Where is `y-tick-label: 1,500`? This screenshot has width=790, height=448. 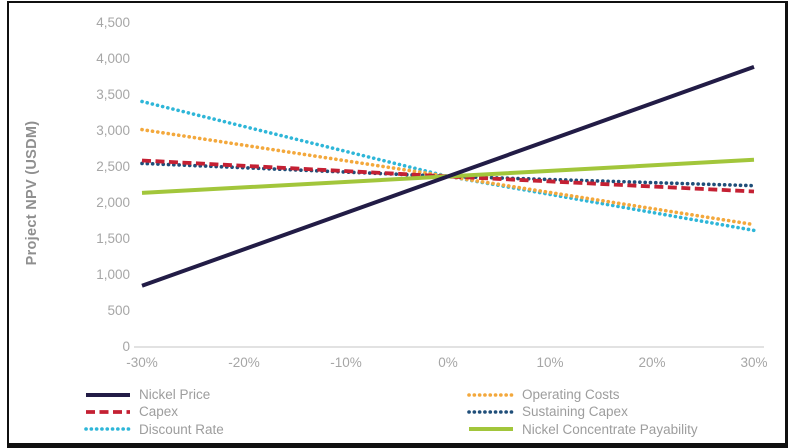
y-tick-label: 1,500 is located at coordinates (113, 238).